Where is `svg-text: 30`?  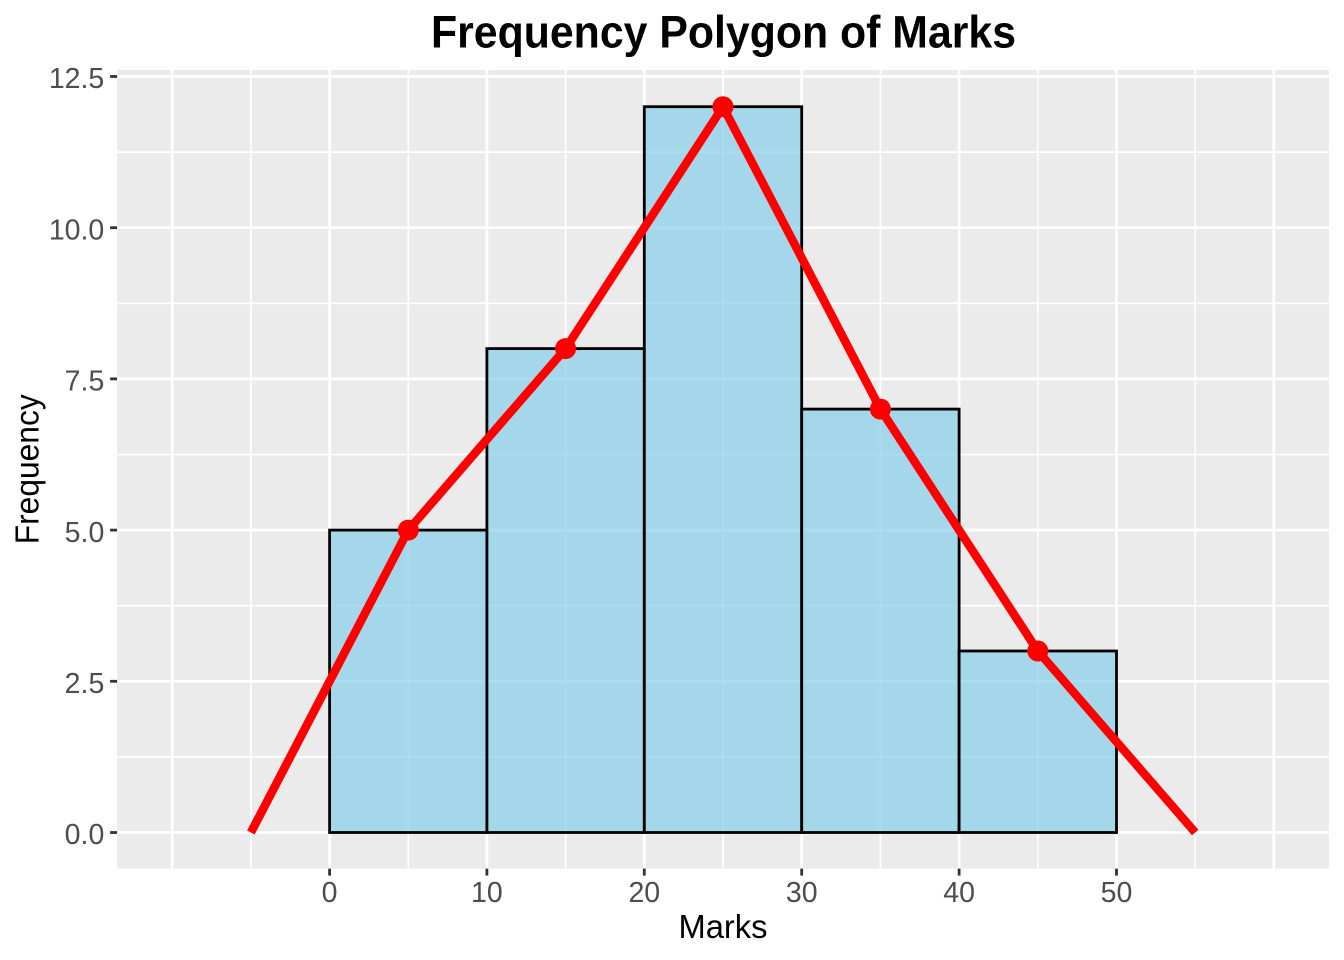 svg-text: 30 is located at coordinates (802, 893).